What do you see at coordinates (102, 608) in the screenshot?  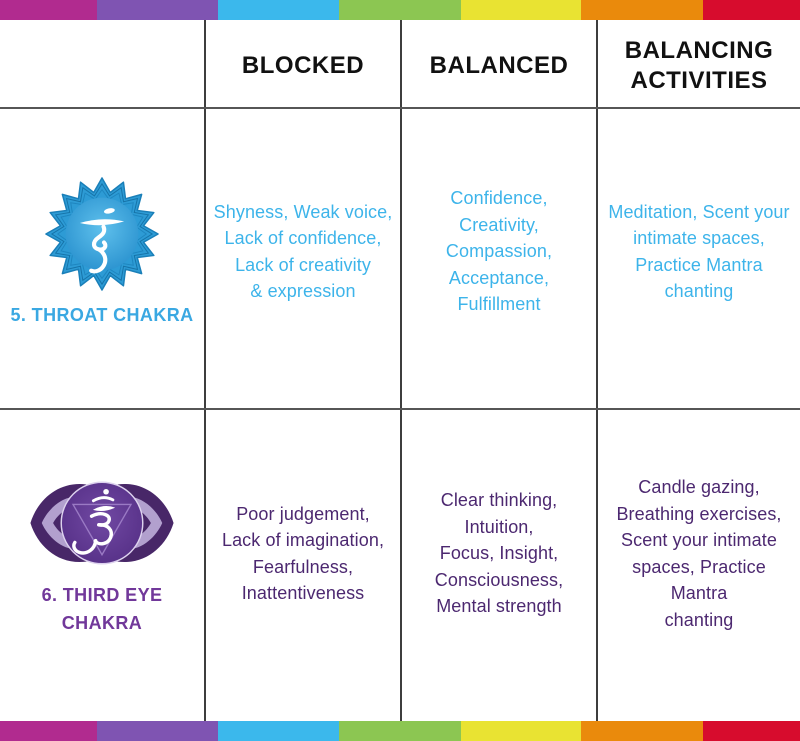 I see `third-eye-chakra-label: 6. THIRD EYE CHAKRA` at bounding box center [102, 608].